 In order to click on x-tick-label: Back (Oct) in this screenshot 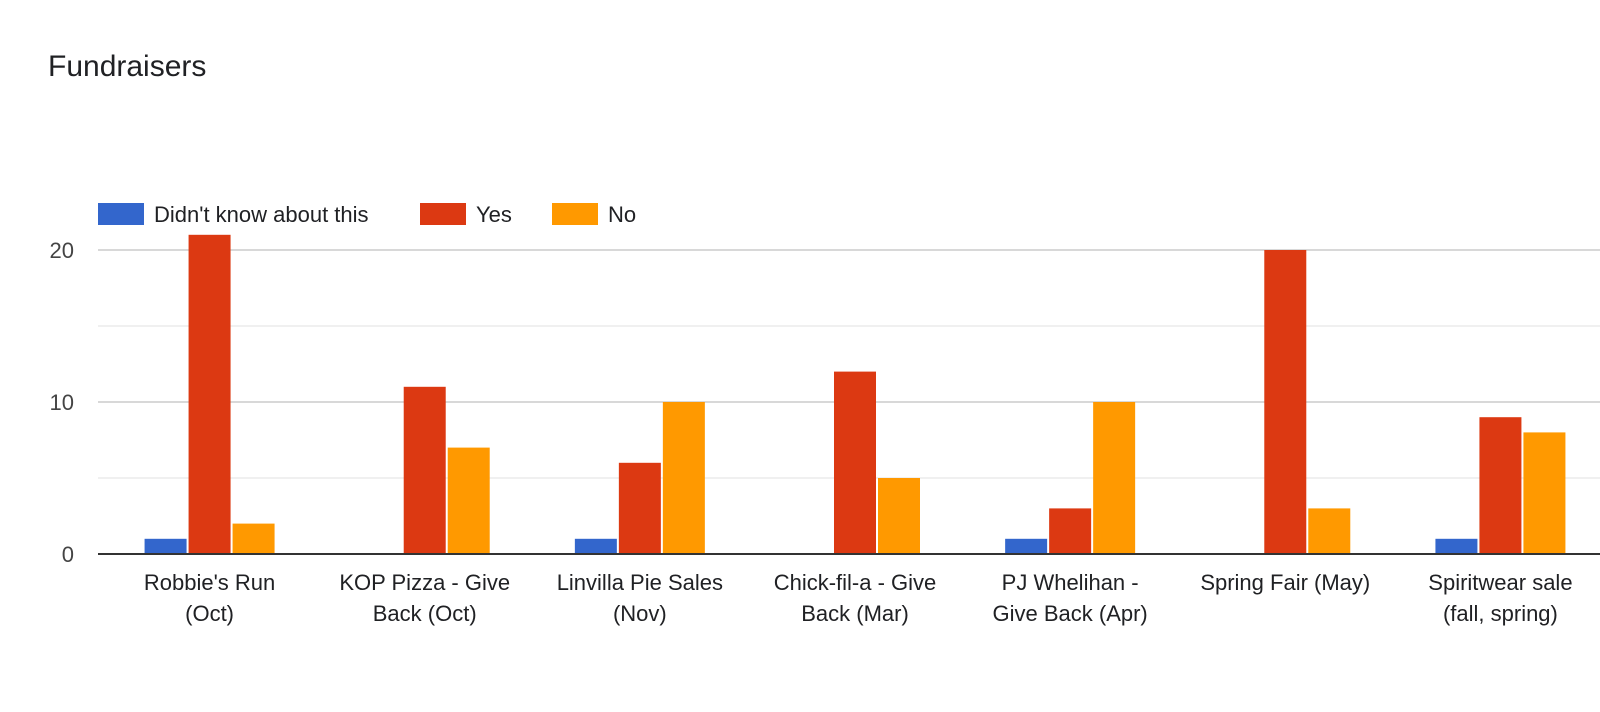, I will do `click(425, 613)`.